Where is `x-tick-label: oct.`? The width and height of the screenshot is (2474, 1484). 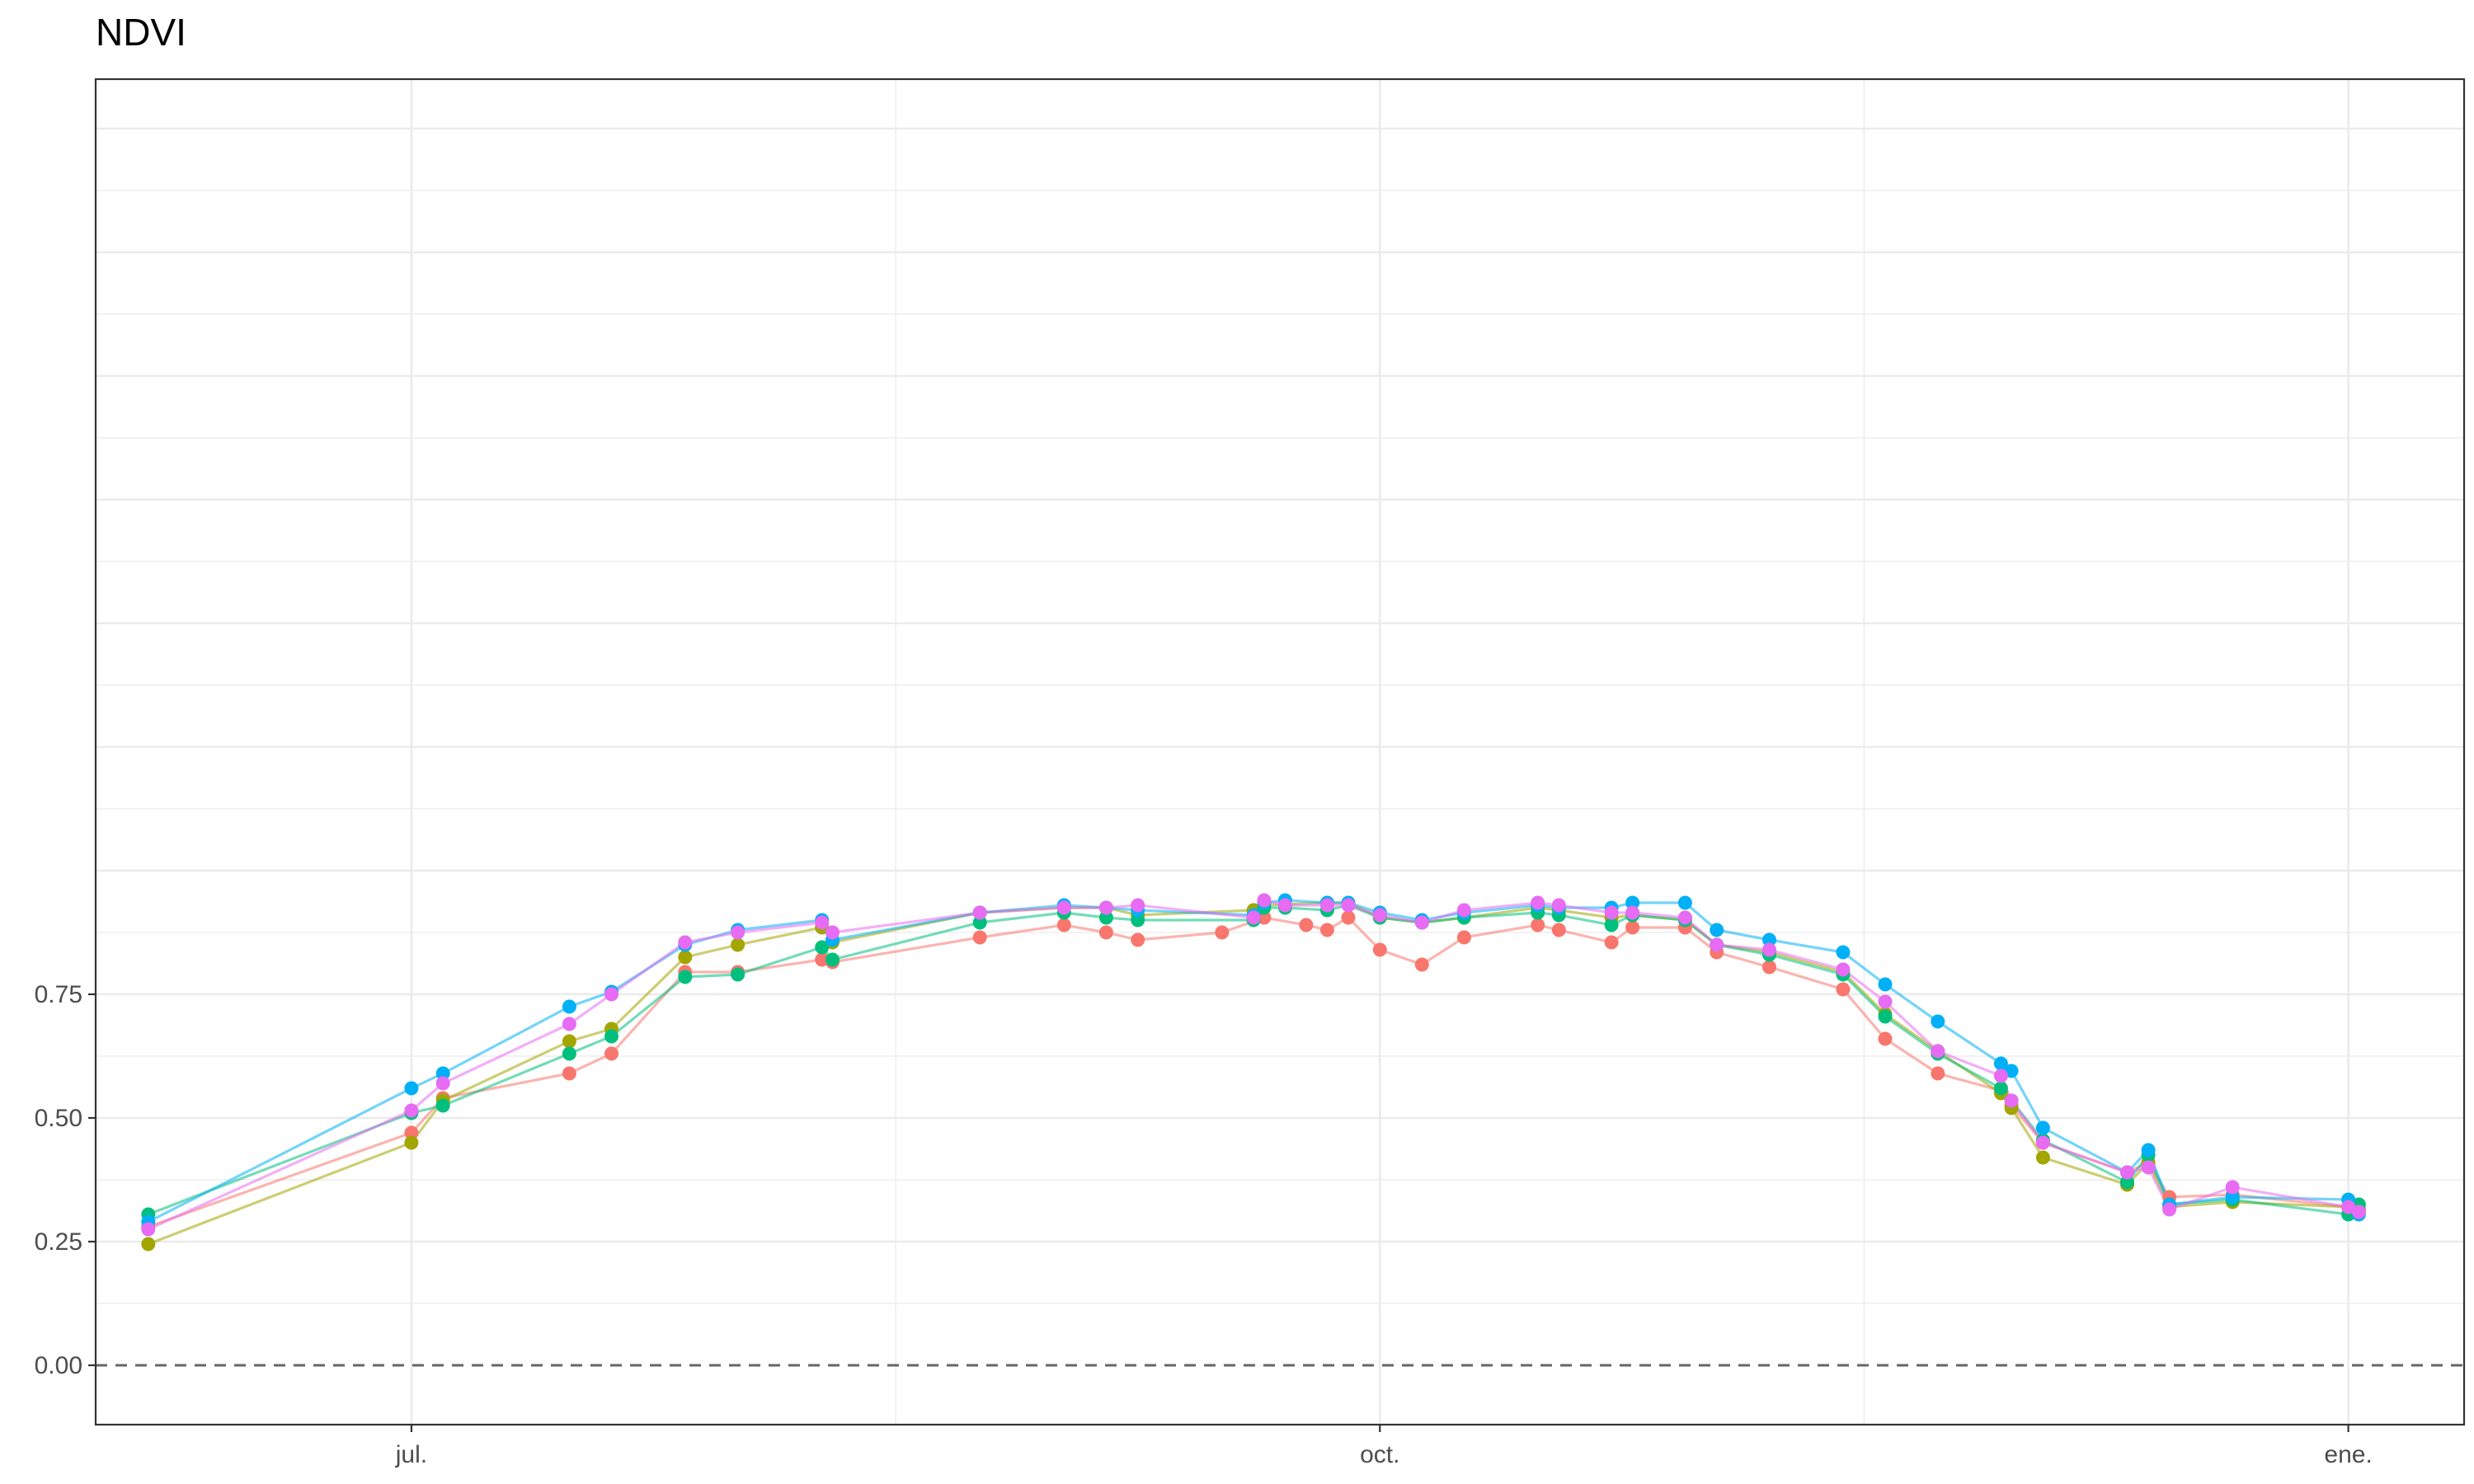 x-tick-label: oct. is located at coordinates (1379, 1454).